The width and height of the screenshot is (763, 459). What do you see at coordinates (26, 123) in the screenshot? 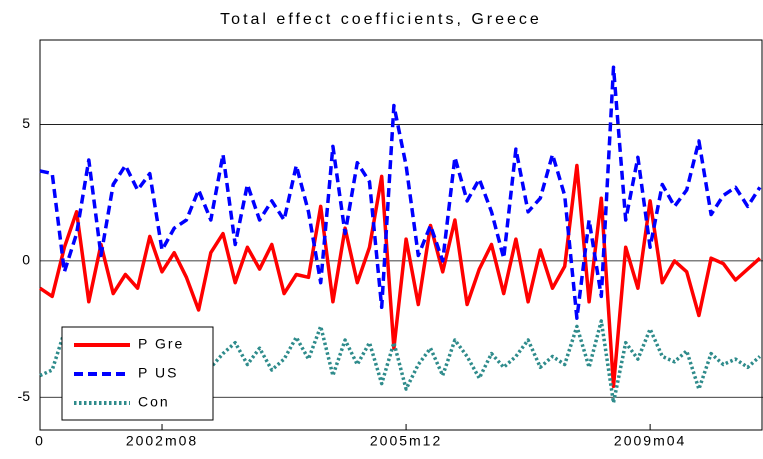
I see `y-tick-label: 5` at bounding box center [26, 123].